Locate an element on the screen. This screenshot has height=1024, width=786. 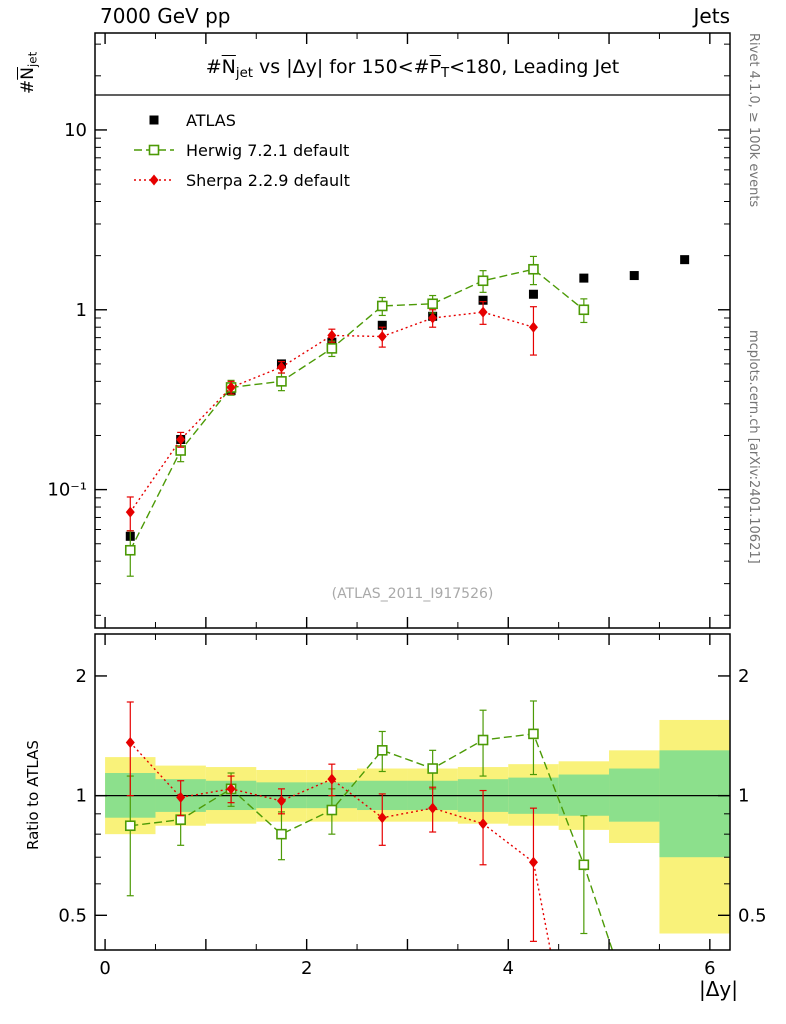
svg-text: 0 is located at coordinates (104, 968).